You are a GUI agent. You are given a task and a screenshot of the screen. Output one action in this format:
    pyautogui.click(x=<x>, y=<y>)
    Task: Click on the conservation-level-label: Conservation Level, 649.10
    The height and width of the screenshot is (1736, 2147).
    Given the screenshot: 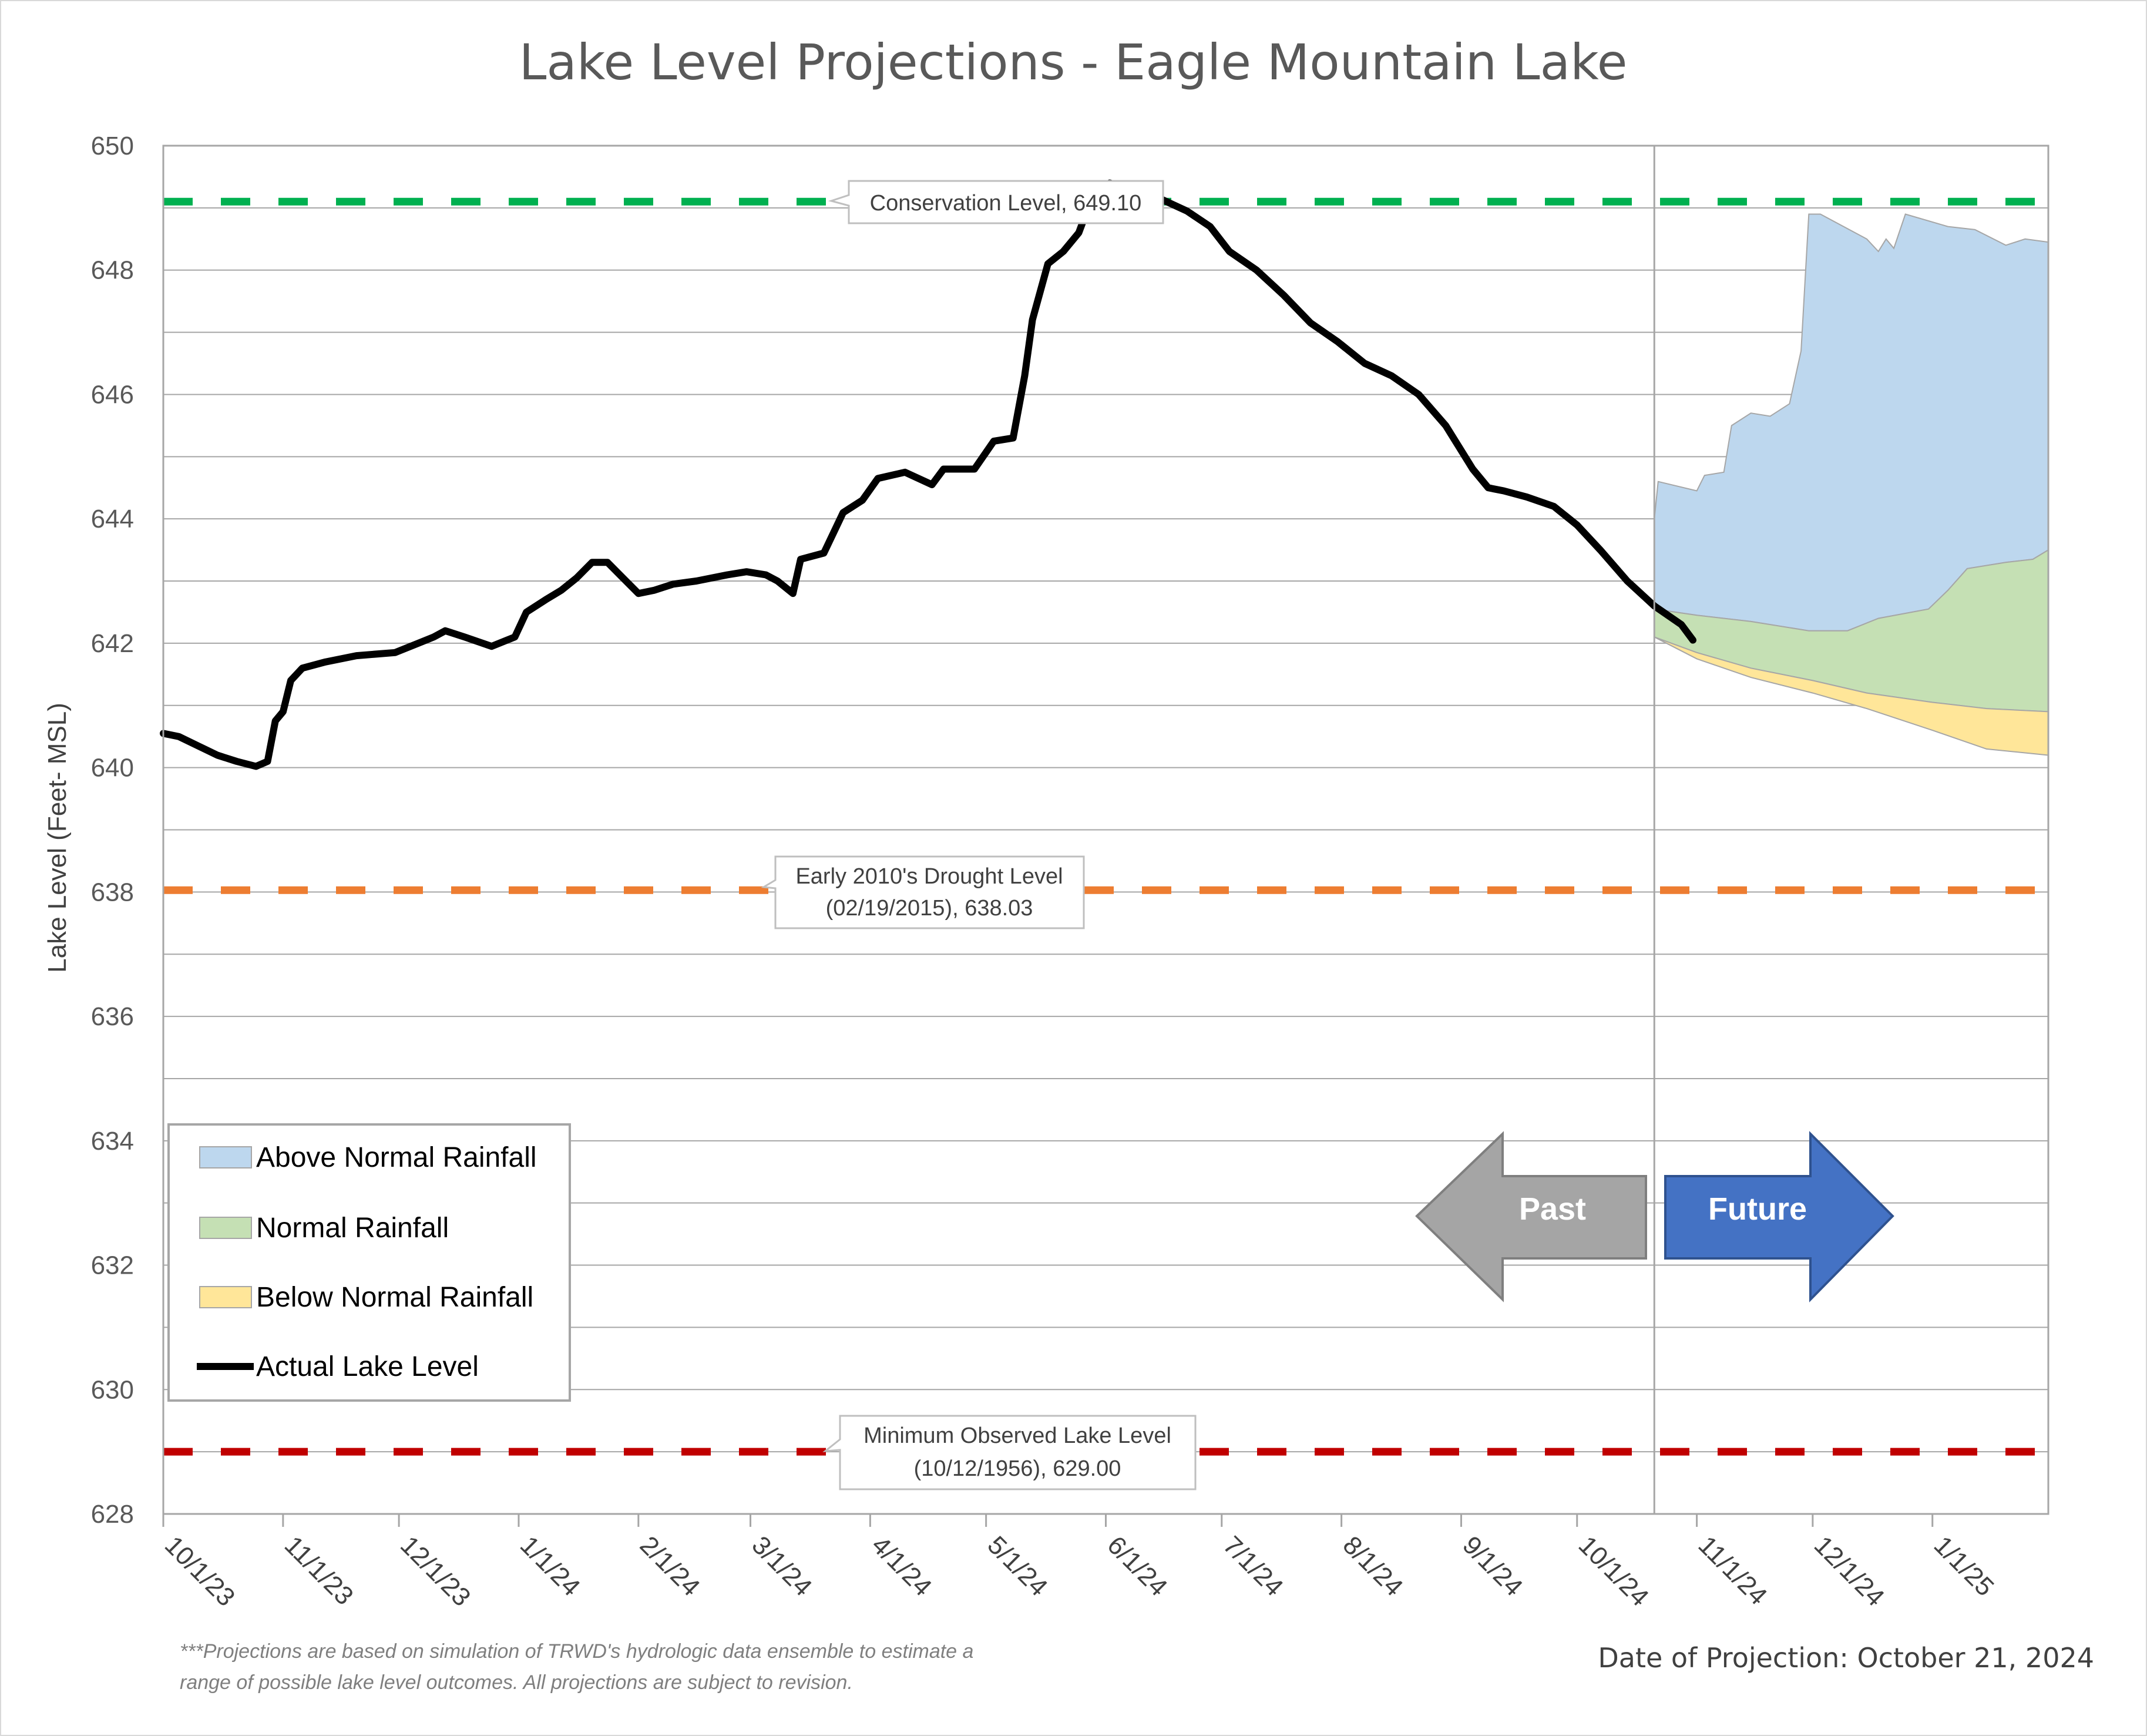 What is the action you would take?
    pyautogui.click(x=1006, y=203)
    